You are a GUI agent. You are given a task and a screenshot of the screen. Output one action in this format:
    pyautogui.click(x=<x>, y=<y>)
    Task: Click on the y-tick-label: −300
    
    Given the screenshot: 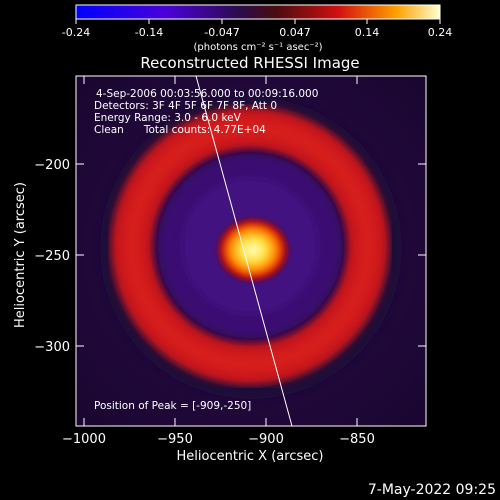 What is the action you would take?
    pyautogui.click(x=52, y=347)
    